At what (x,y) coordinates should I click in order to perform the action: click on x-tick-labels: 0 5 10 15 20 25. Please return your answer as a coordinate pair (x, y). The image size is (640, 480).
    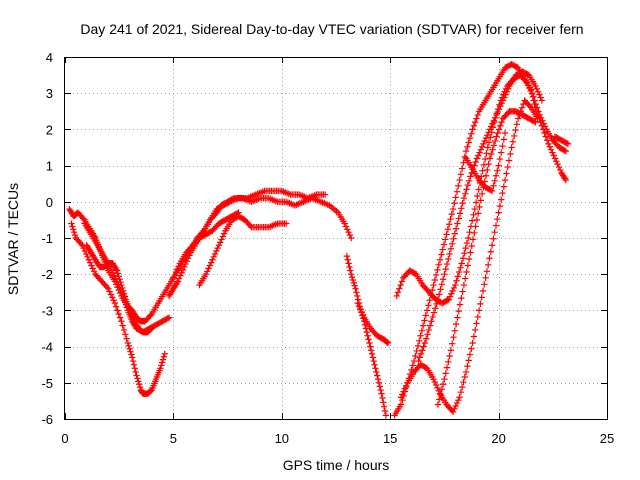
    Looking at the image, I should click on (337, 438).